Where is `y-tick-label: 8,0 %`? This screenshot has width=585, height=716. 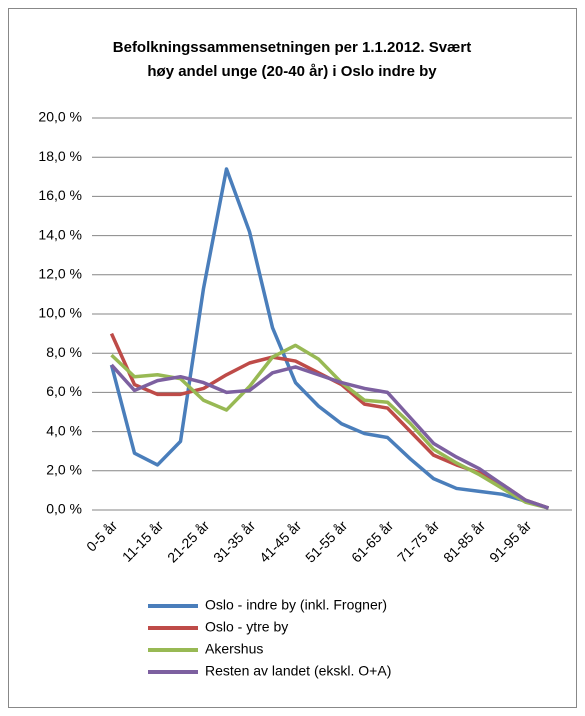 y-tick-label: 8,0 % is located at coordinates (64, 352).